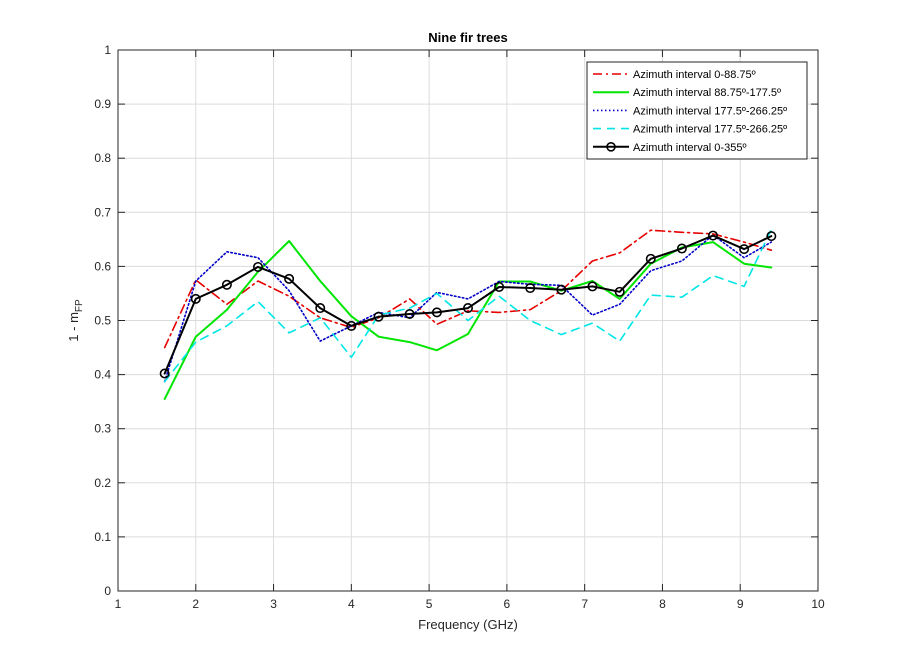  Describe the element at coordinates (102, 429) in the screenshot. I see `y-tick-label: 0.3` at that location.